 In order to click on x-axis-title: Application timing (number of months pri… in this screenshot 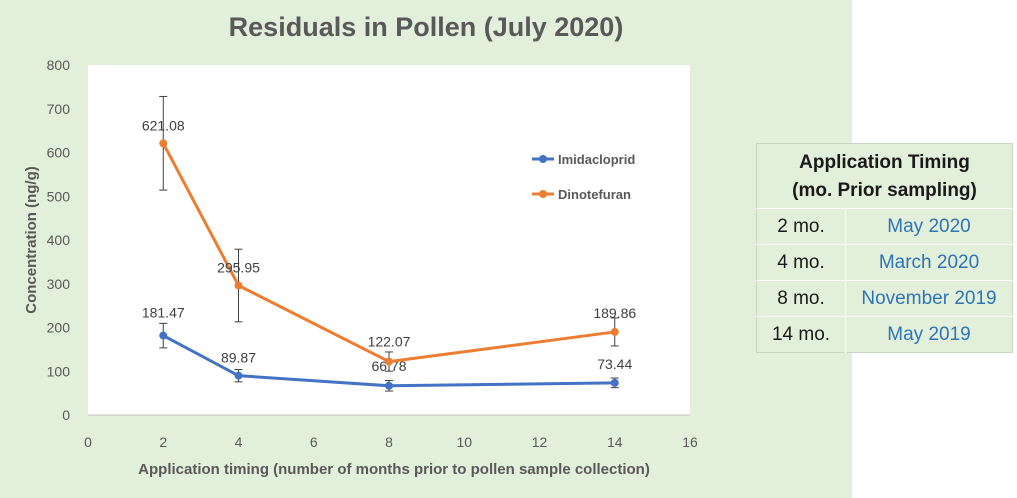, I will do `click(394, 469)`.